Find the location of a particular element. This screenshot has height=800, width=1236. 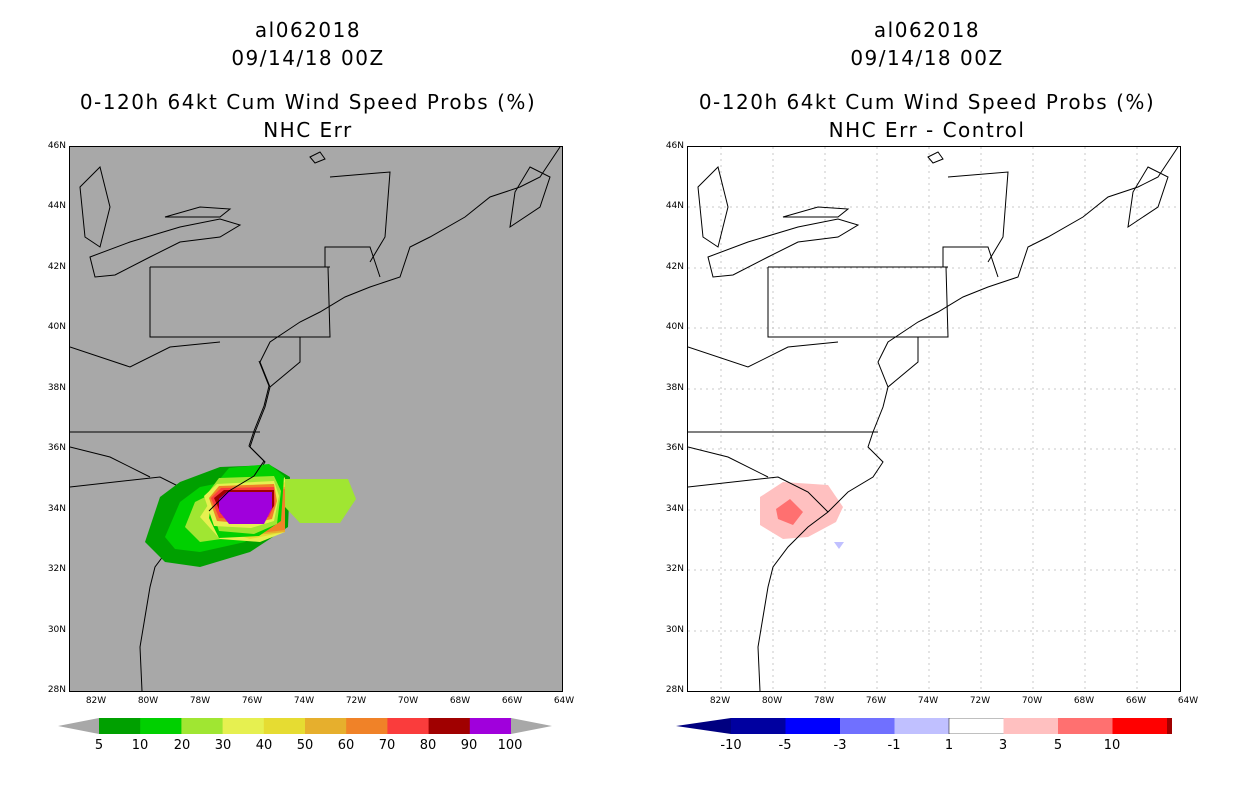

colorbar-label: -1 is located at coordinates (894, 745).